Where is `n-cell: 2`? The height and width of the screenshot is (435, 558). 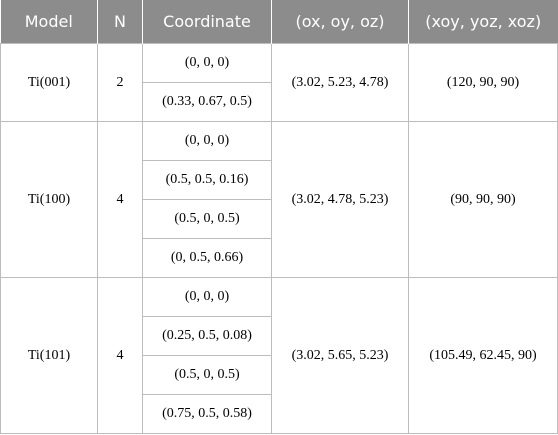 n-cell: 2 is located at coordinates (120, 82).